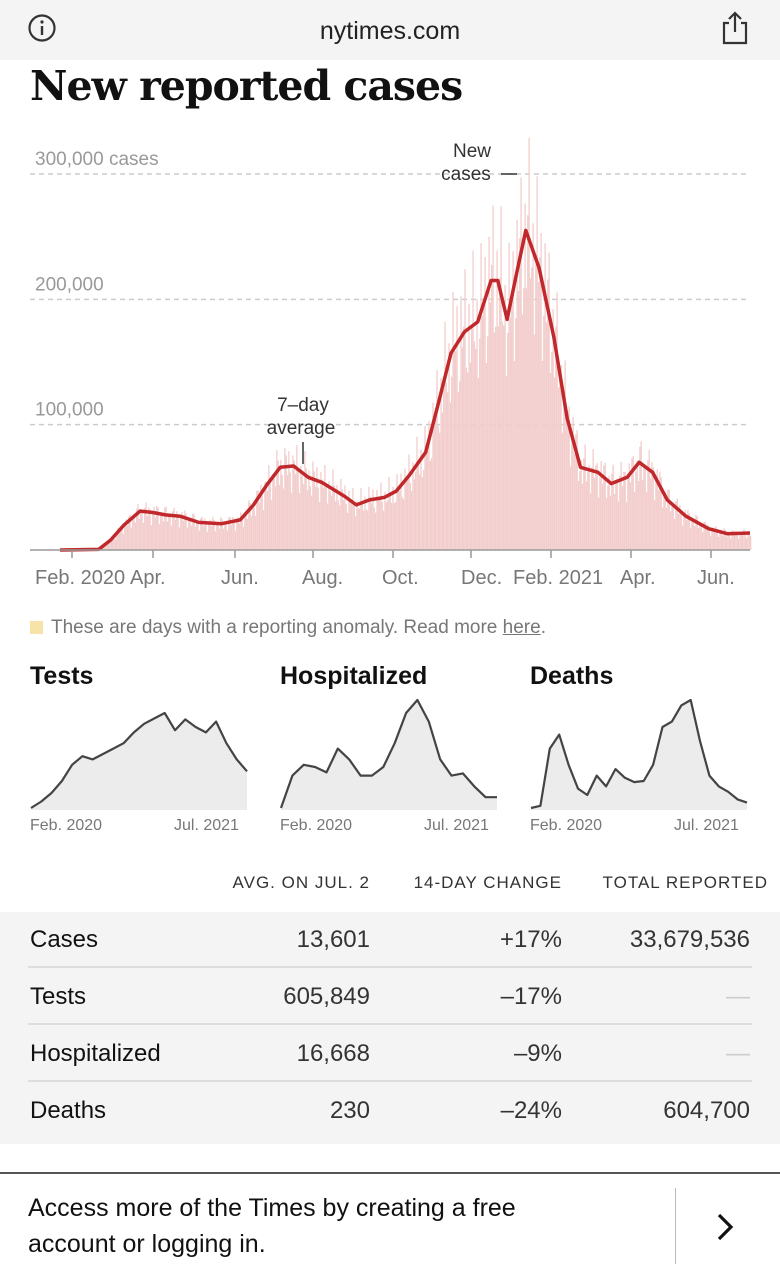  I want to click on row-change: –24%, so click(531, 1111).